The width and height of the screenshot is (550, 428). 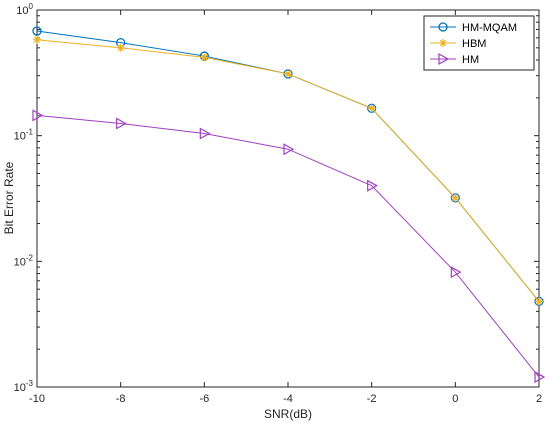 What do you see at coordinates (37, 399) in the screenshot?
I see `x-tick-label: -10` at bounding box center [37, 399].